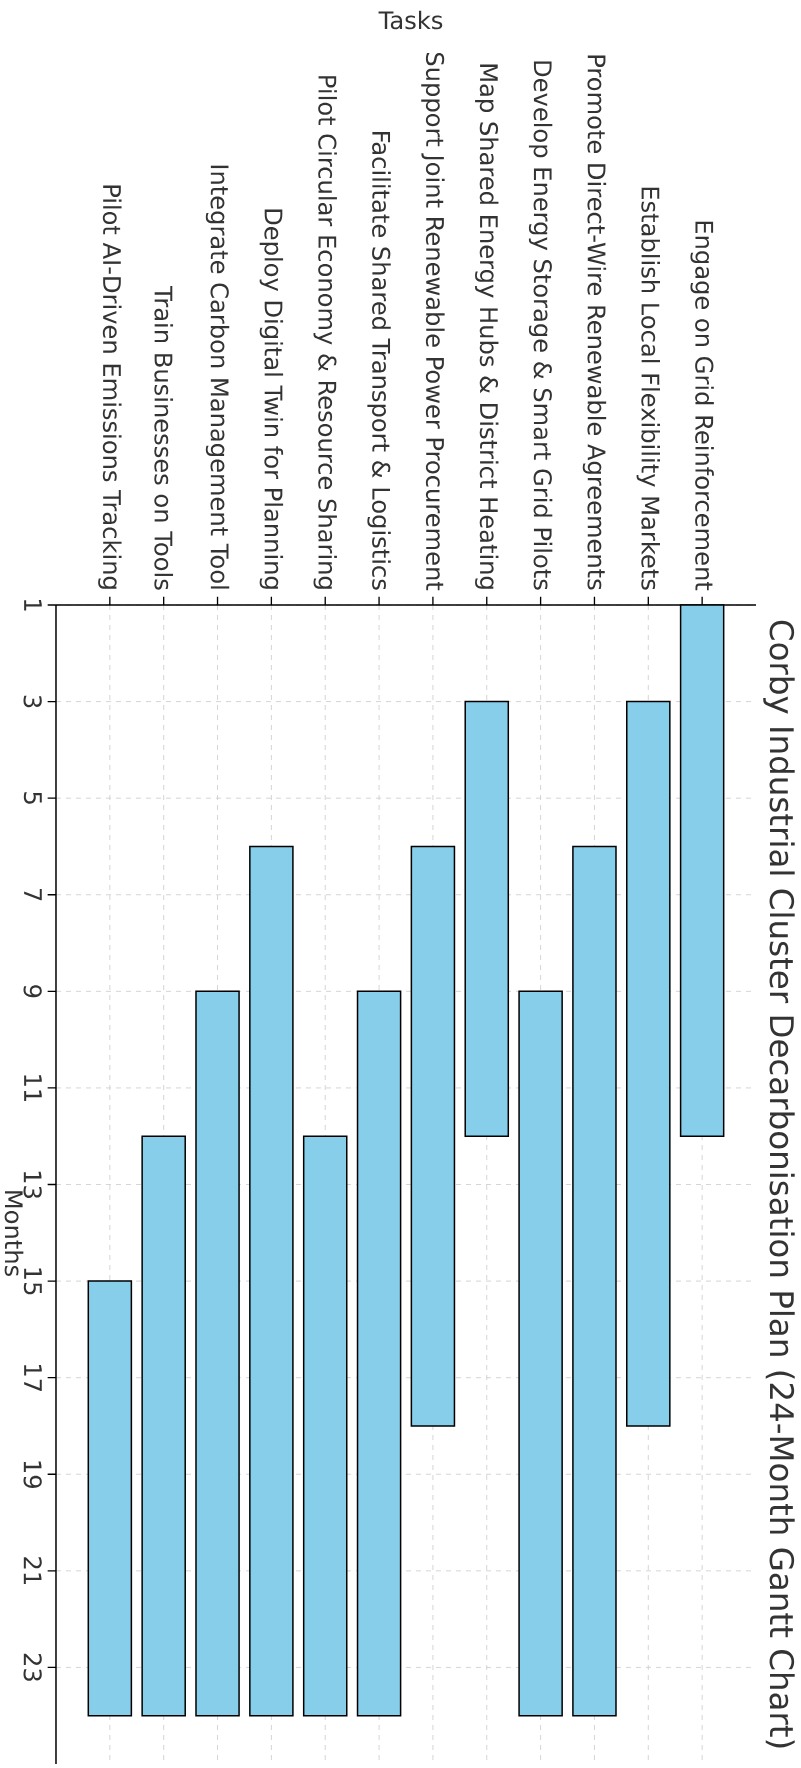  Describe the element at coordinates (271, 399) in the screenshot. I see `x-tick-label: Deploy Digital Twin for Planning` at that location.